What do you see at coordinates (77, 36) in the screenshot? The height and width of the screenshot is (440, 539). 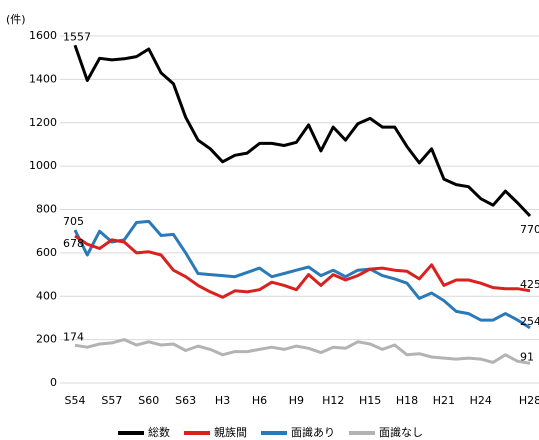 I see `data-label: 1557` at bounding box center [77, 36].